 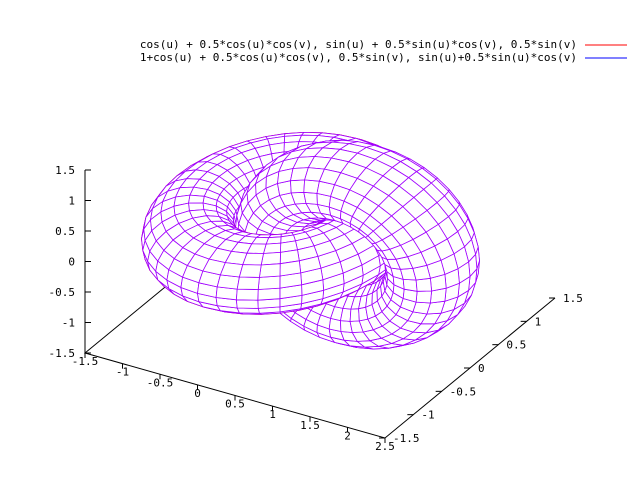 I want to click on z-axis-tick-label: -1.5, so click(x=62, y=353).